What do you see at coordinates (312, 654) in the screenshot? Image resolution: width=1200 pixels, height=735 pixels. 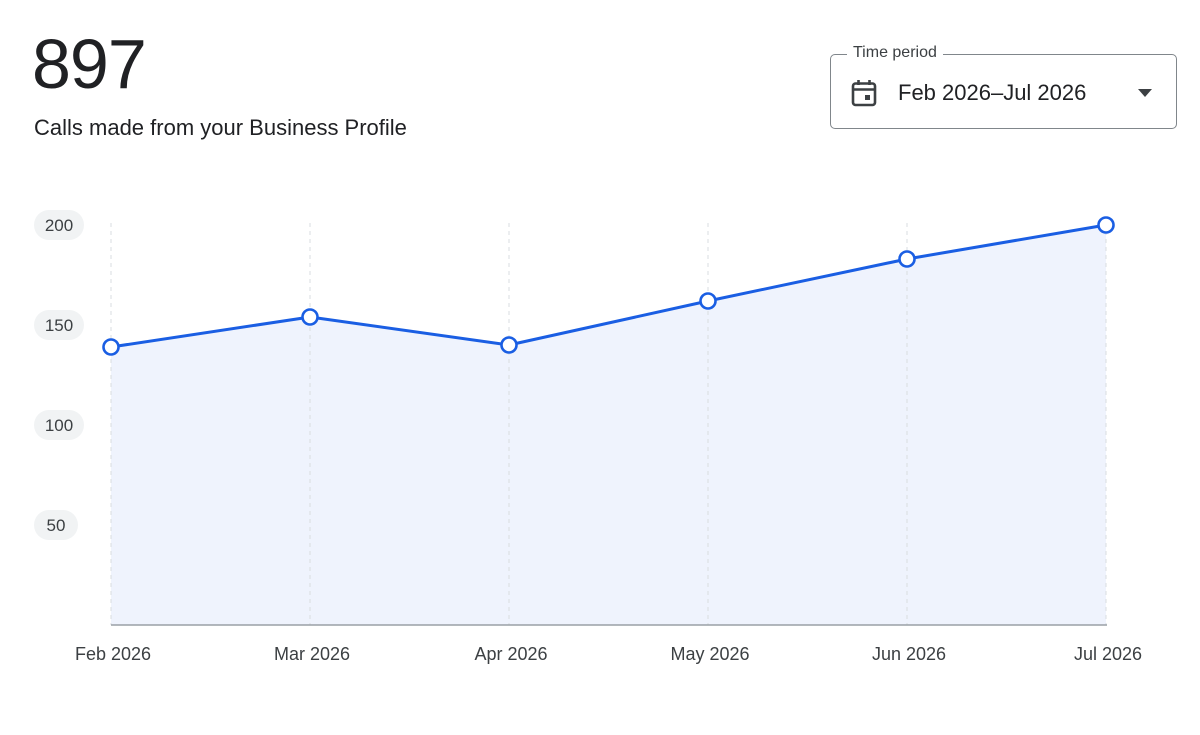 I see `xtick-label: Mar 2026` at bounding box center [312, 654].